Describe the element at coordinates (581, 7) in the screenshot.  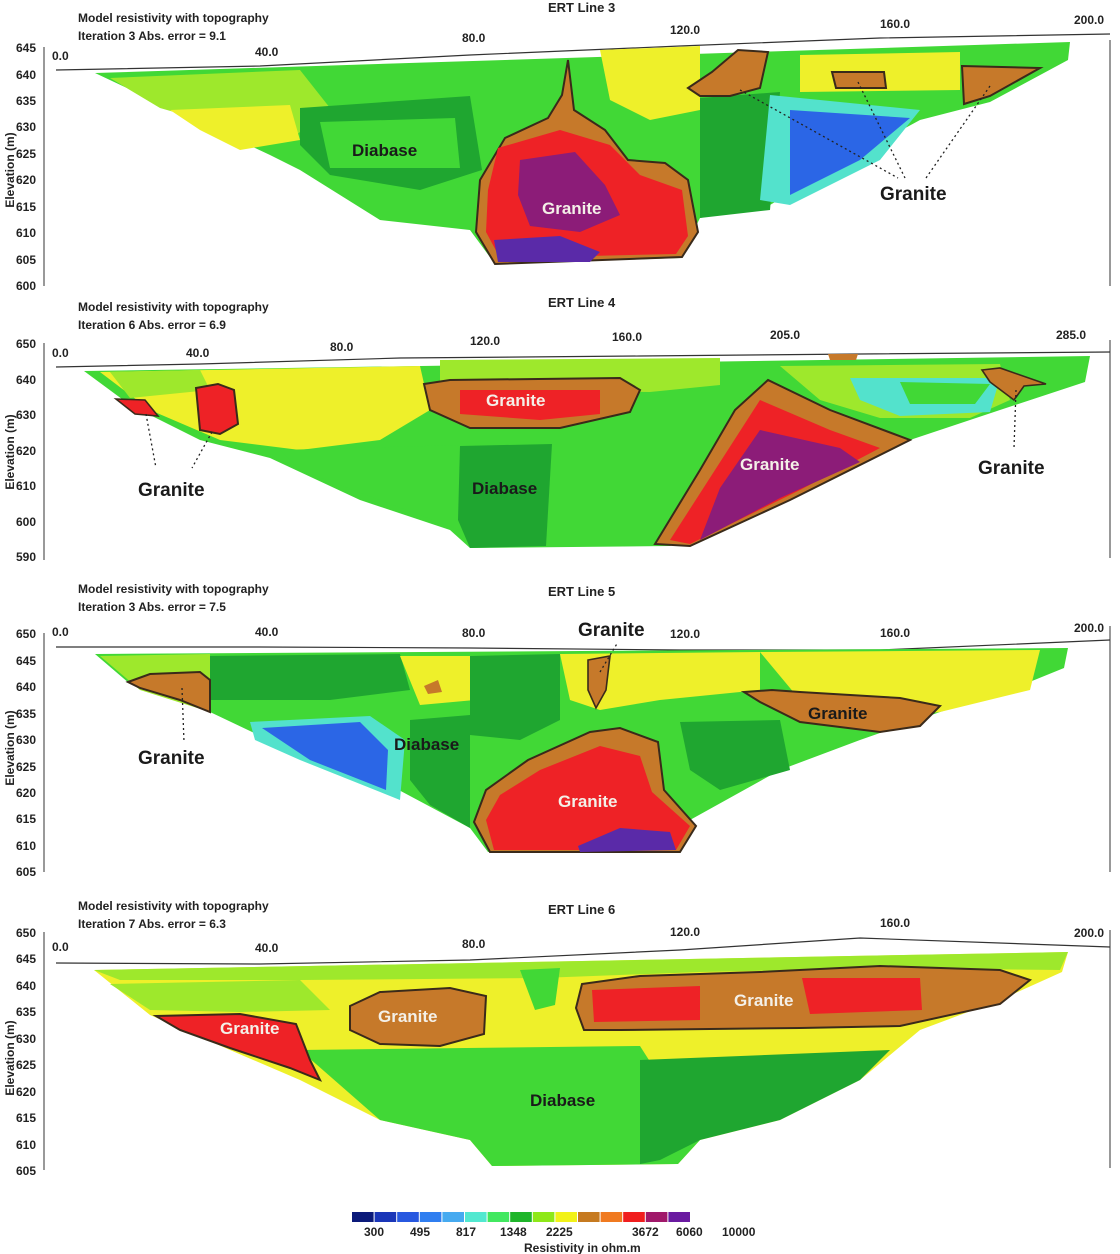
I see `panel-title: ERT Line 3` at that location.